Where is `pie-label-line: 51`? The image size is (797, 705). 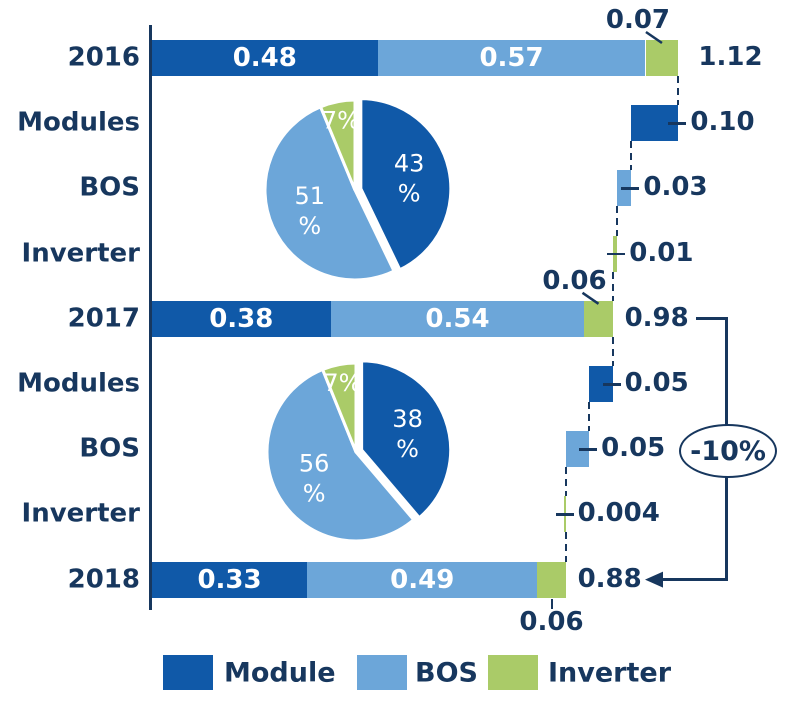 pie-label-line: 51 is located at coordinates (310, 196).